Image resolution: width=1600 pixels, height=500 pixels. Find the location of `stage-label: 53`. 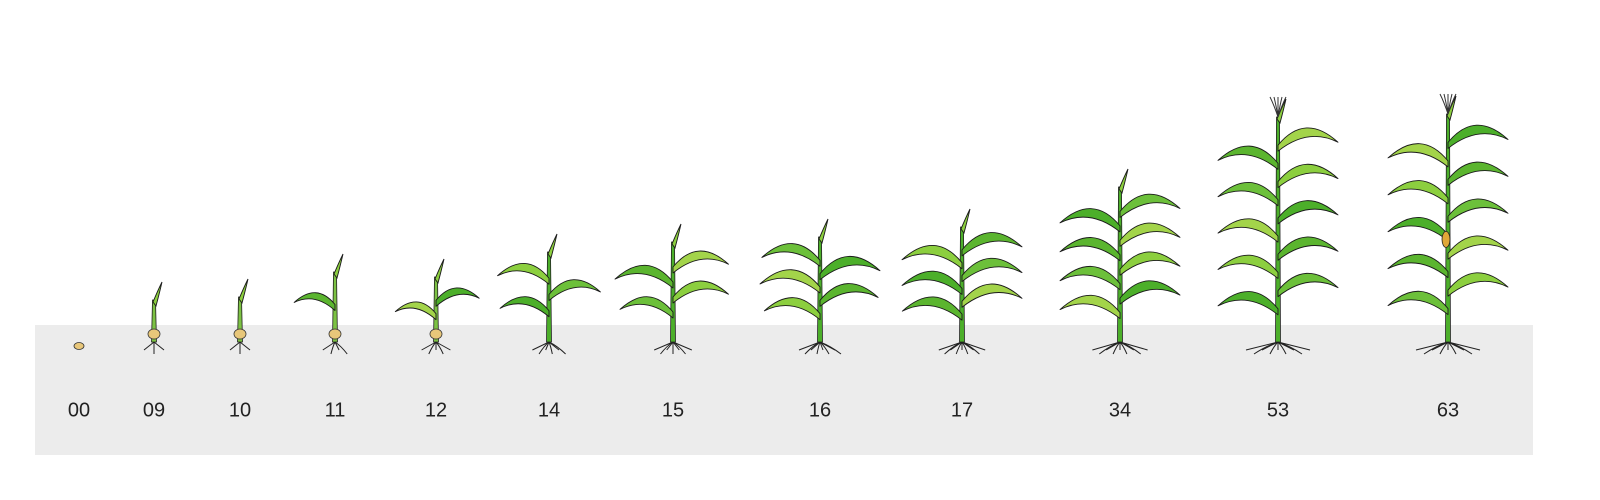

stage-label: 53 is located at coordinates (1278, 410).